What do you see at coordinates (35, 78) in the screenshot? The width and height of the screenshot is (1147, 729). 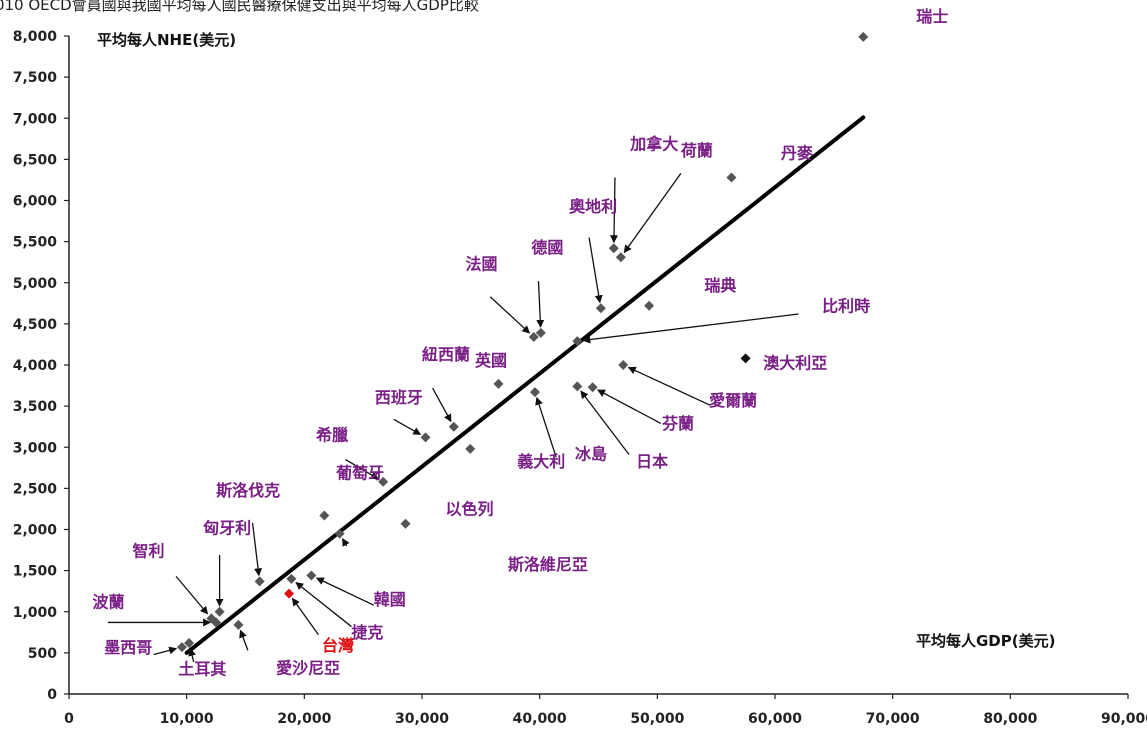 I see `y-tick-label: 7,500` at bounding box center [35, 78].